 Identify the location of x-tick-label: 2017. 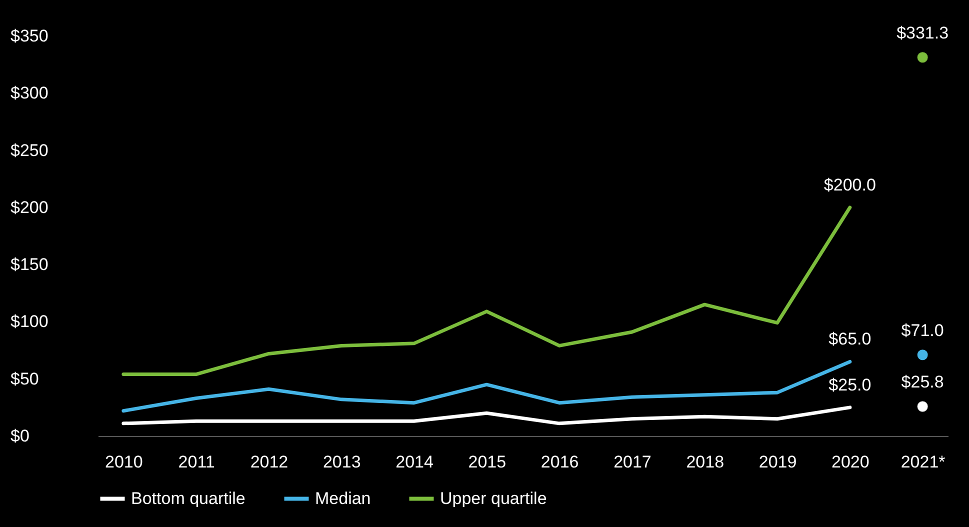
(633, 462).